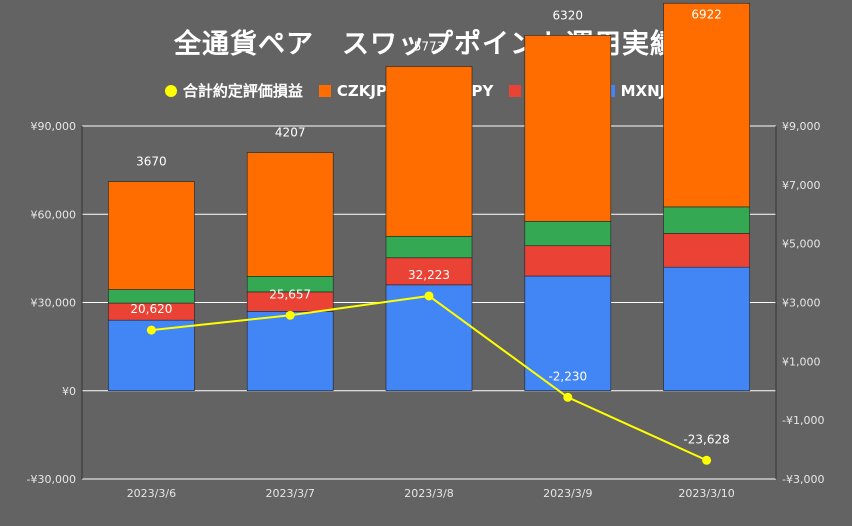 The height and width of the screenshot is (526, 852). I want to click on x-tick-label: 2023/3/8, so click(428, 493).